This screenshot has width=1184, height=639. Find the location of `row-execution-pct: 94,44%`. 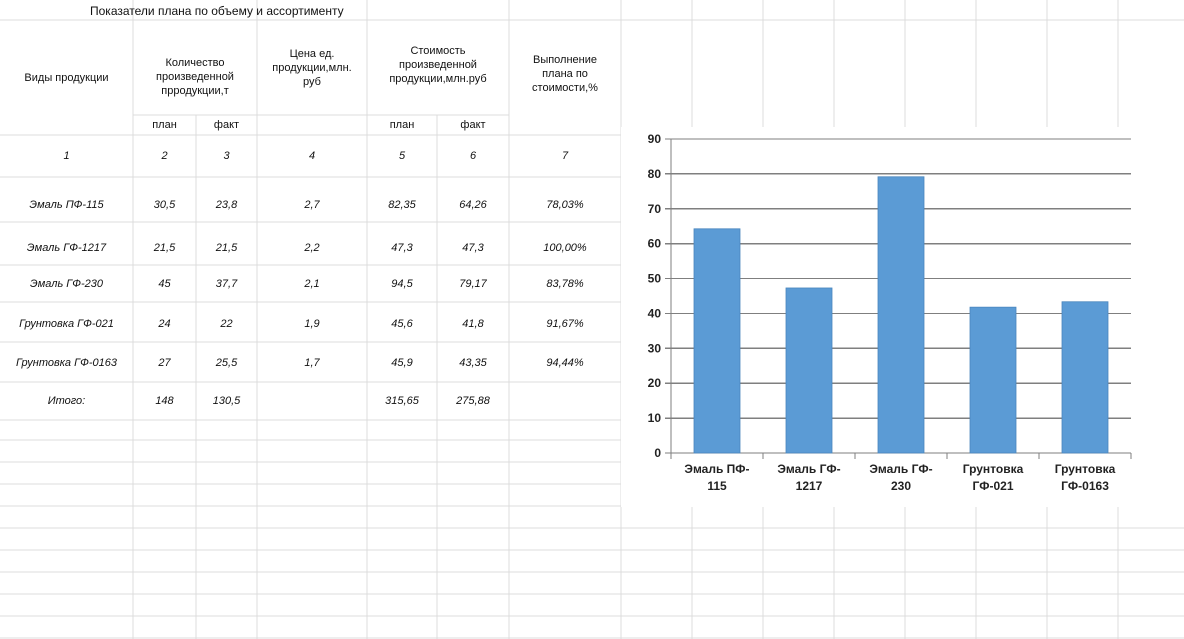

row-execution-pct: 94,44% is located at coordinates (565, 363).